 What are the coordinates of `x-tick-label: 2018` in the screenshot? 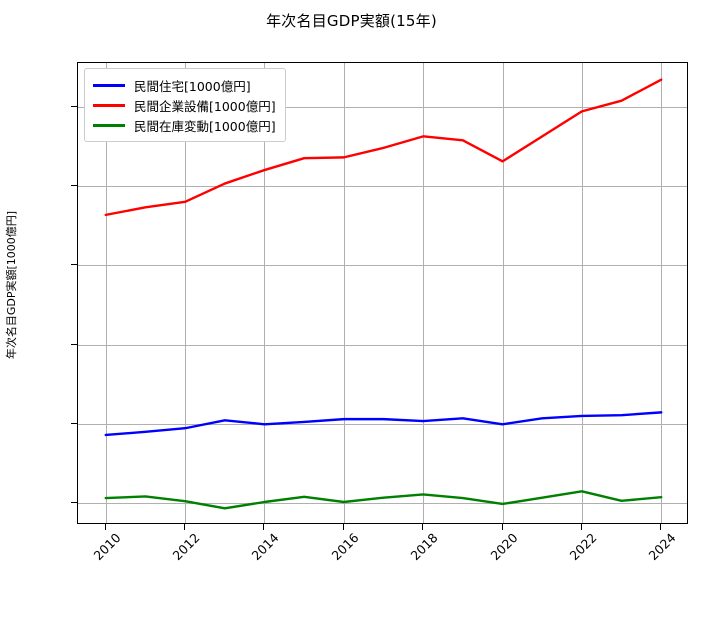 It's located at (424, 547).